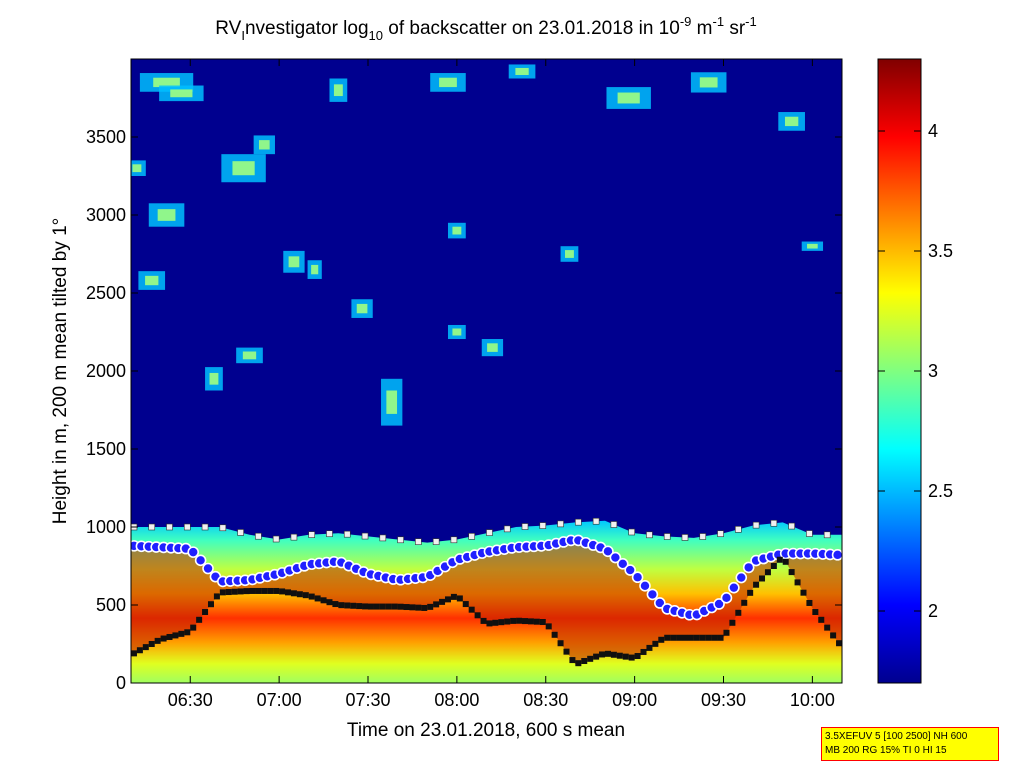  What do you see at coordinates (940, 251) in the screenshot?
I see `cb-tick-label-3: 3.5` at bounding box center [940, 251].